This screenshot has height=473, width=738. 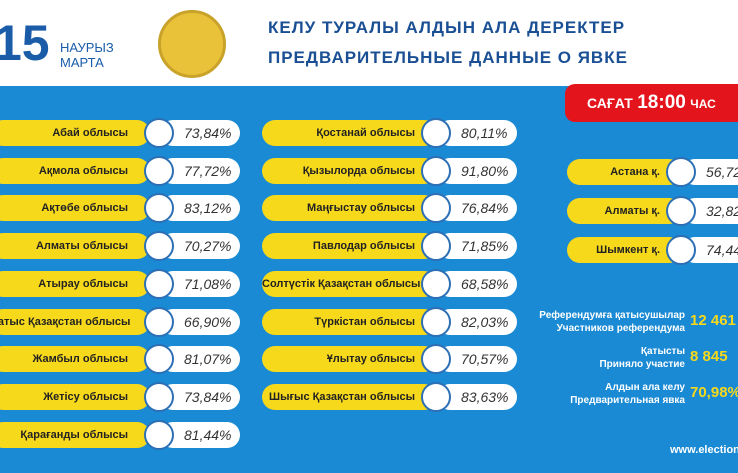 I want to click on stat-label-ru: Приняло участие, so click(x=642, y=364).